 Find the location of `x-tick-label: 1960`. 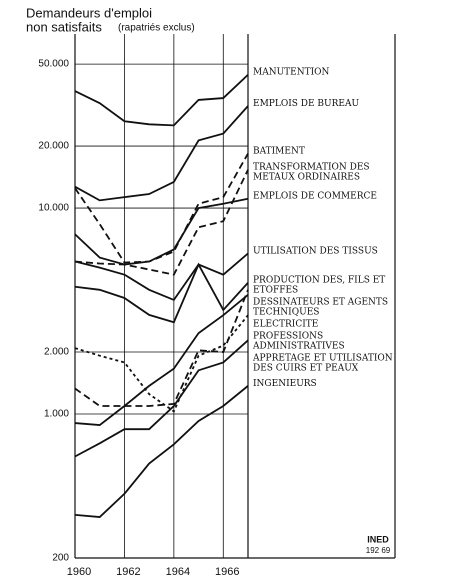

x-tick-label: 1960 is located at coordinates (79, 572).